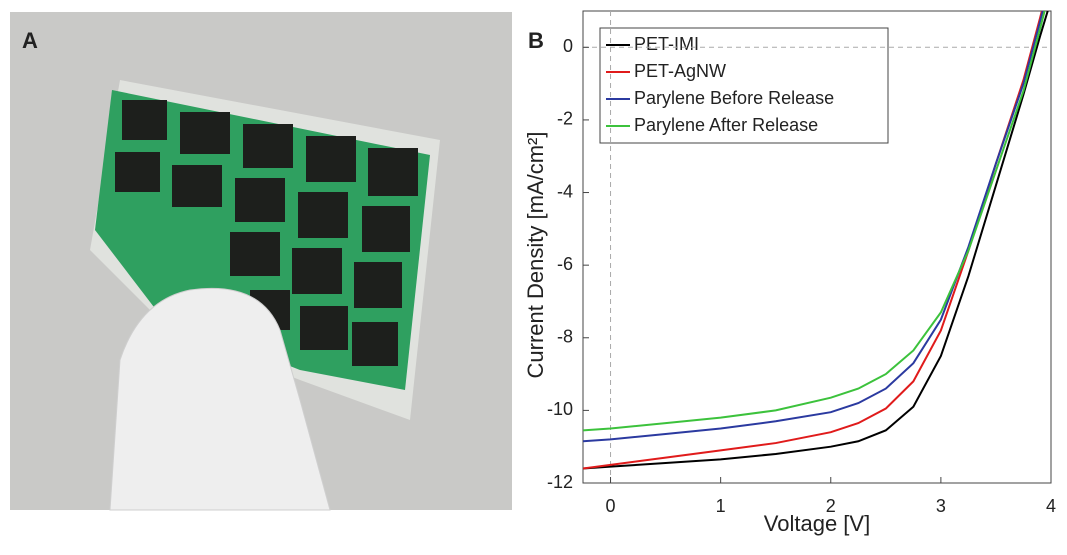  I want to click on x-tick-label: 1, so click(721, 506).